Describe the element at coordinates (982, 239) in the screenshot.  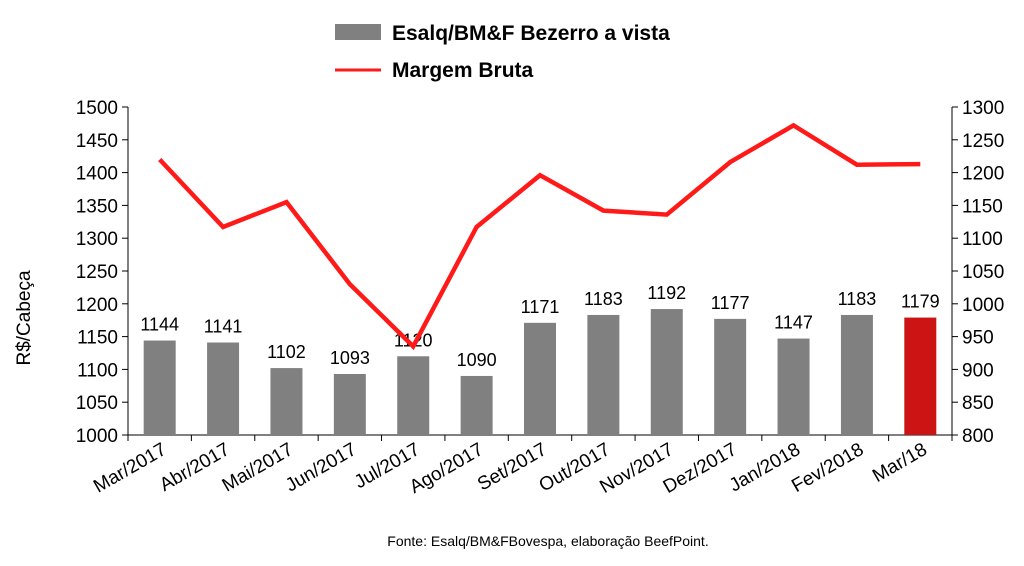
I see `y-tick-label-right: 1100` at that location.